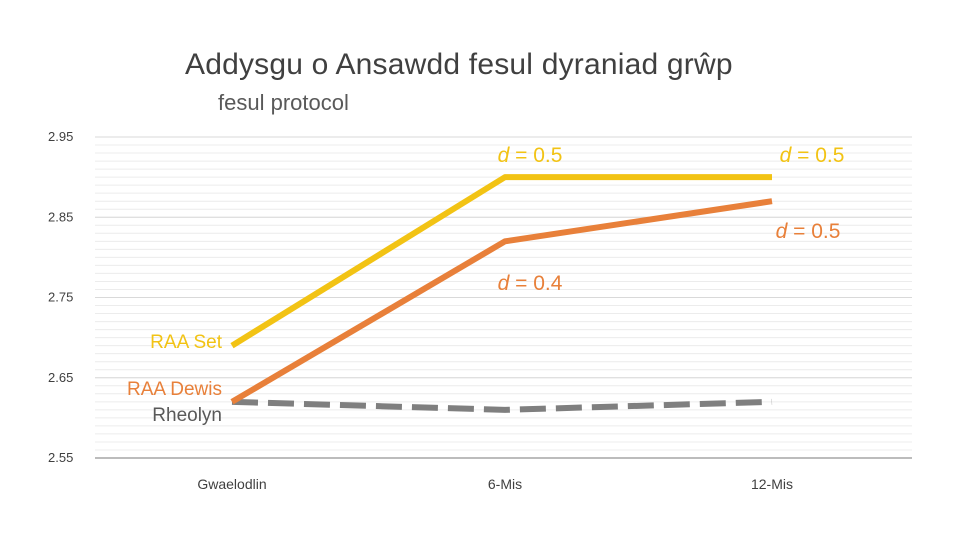 This screenshot has height=540, width=960. What do you see at coordinates (283, 102) in the screenshot?
I see `chart-subtitle: fesul protocol` at bounding box center [283, 102].